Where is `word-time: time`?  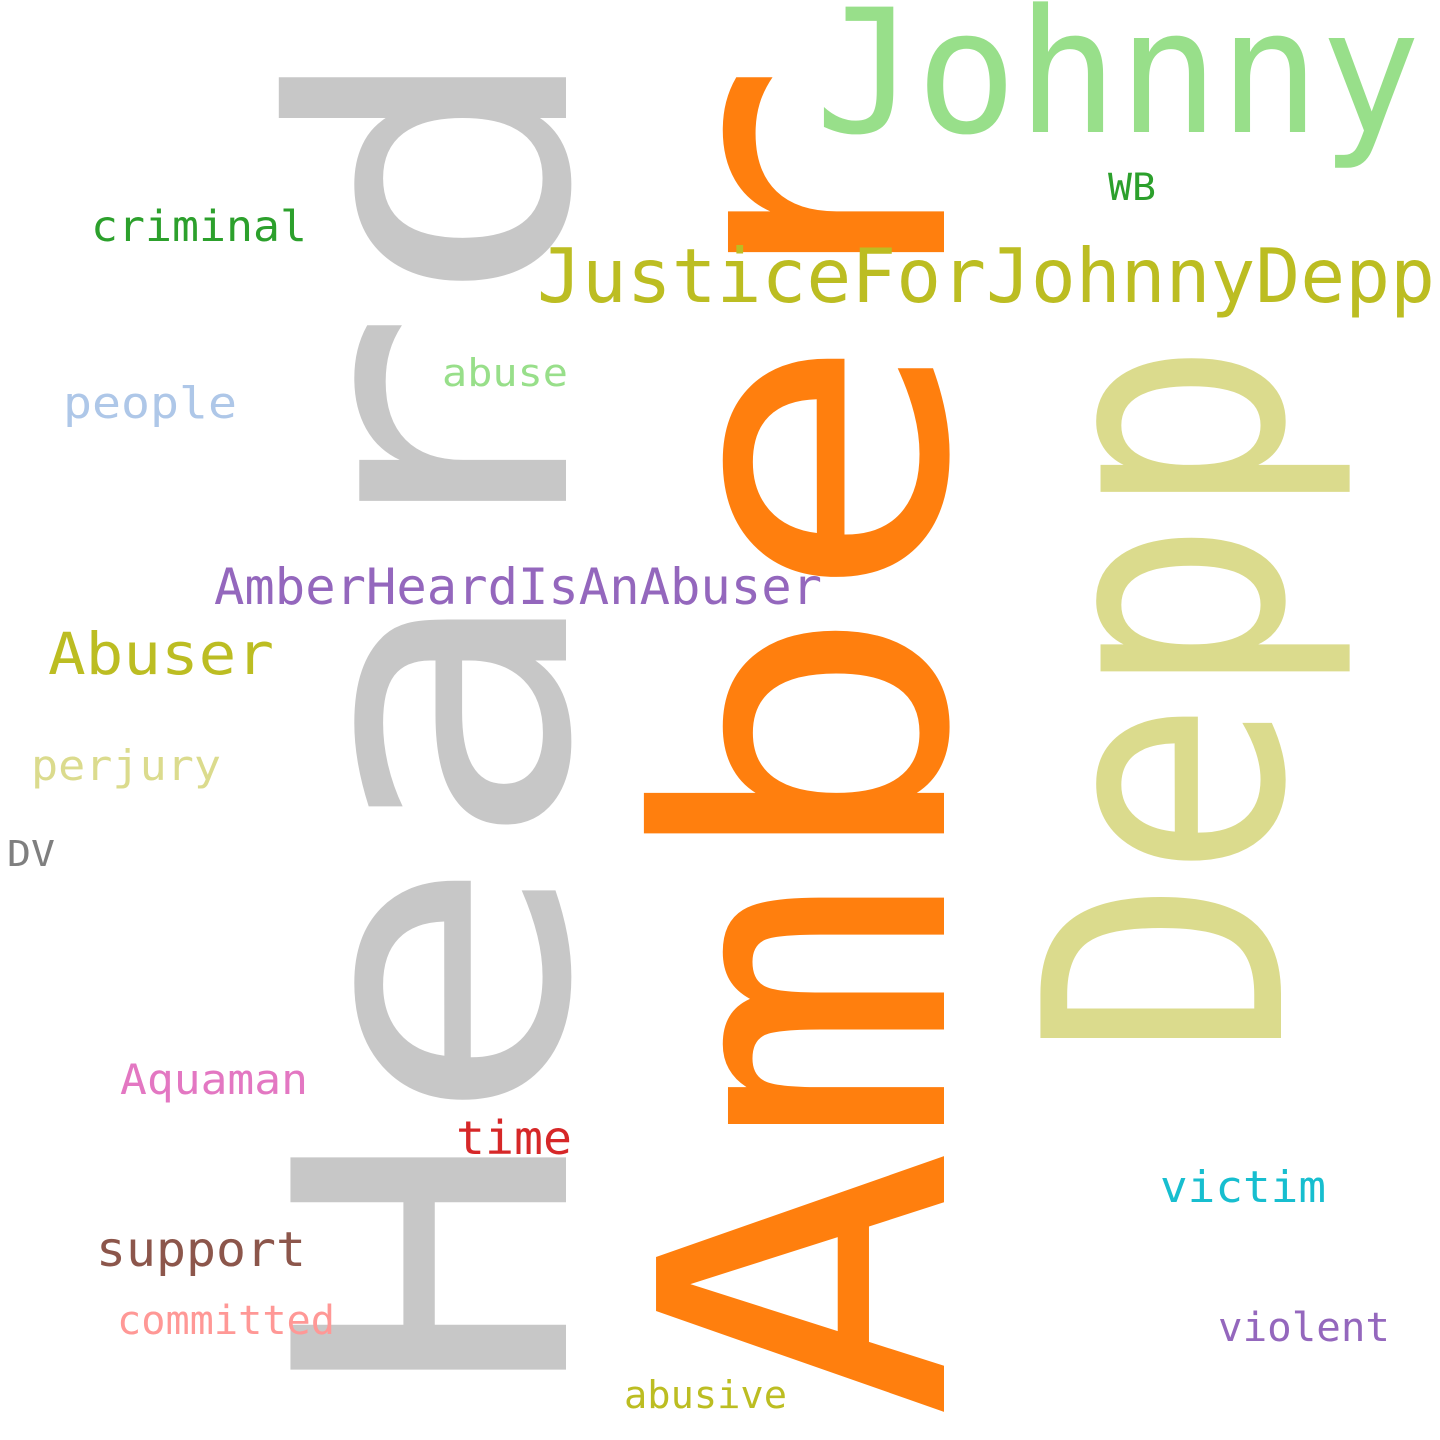
word-time: time is located at coordinates (514, 1138).